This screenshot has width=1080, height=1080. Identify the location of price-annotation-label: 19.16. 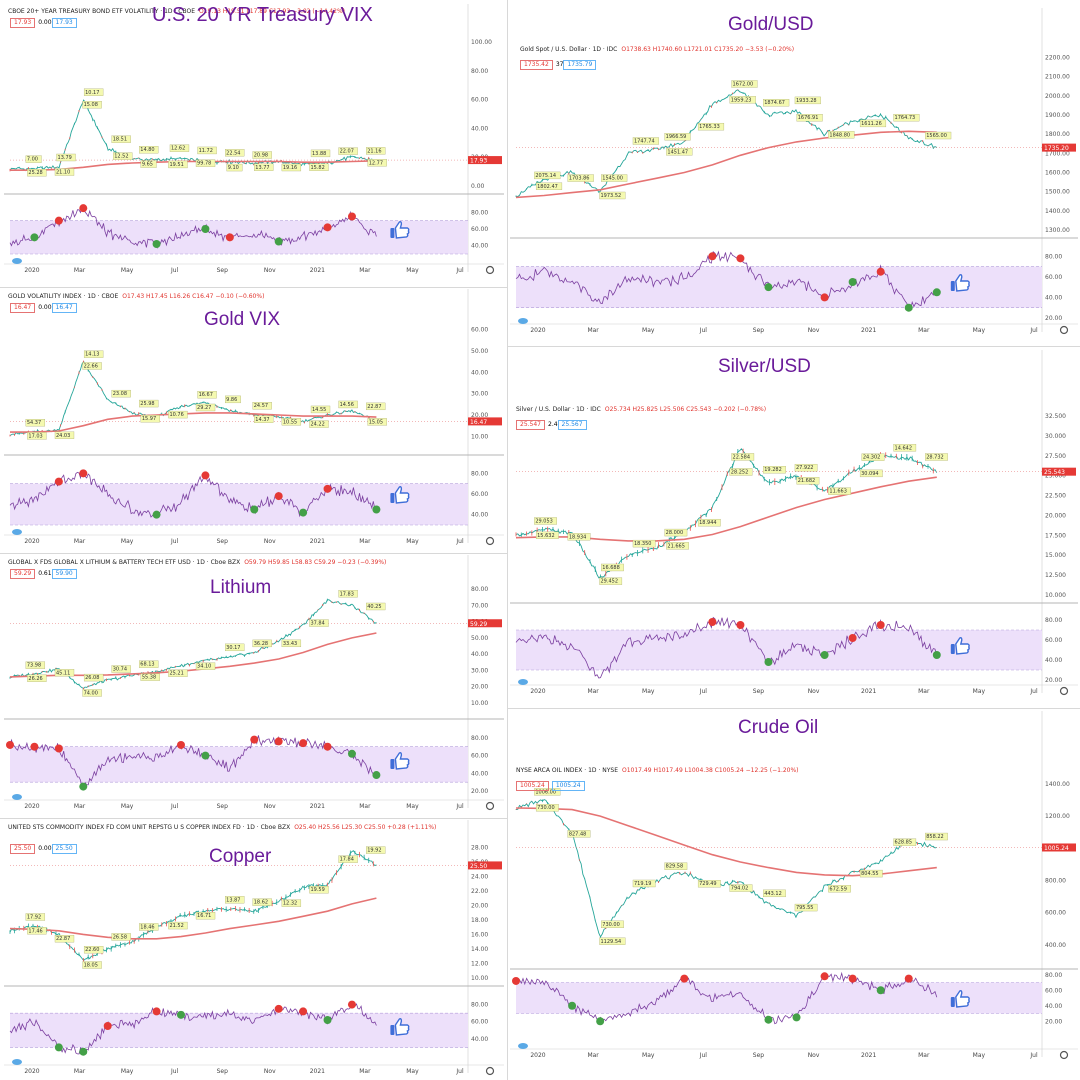
(290, 168).